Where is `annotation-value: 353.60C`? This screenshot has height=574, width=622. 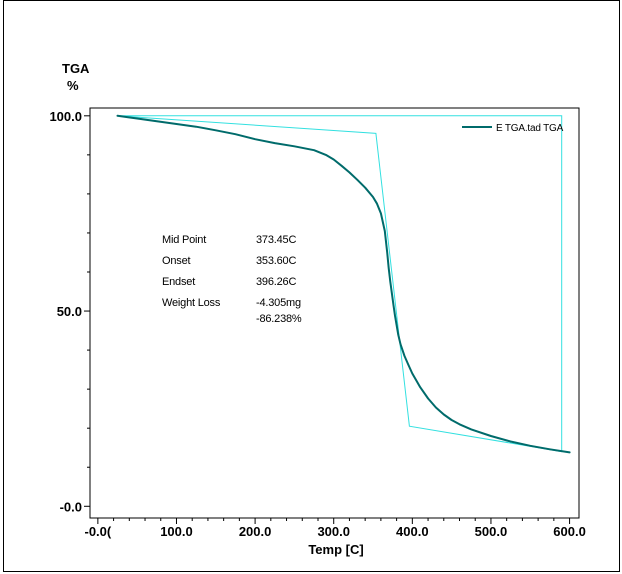 annotation-value: 353.60C is located at coordinates (276, 261).